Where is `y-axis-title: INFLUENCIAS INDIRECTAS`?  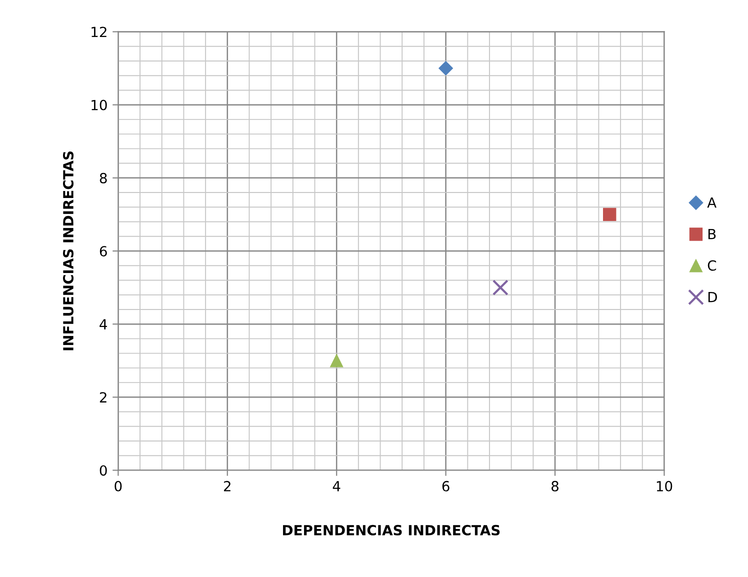
y-axis-title: INFLUENCIAS INDIRECTAS is located at coordinates (68, 251).